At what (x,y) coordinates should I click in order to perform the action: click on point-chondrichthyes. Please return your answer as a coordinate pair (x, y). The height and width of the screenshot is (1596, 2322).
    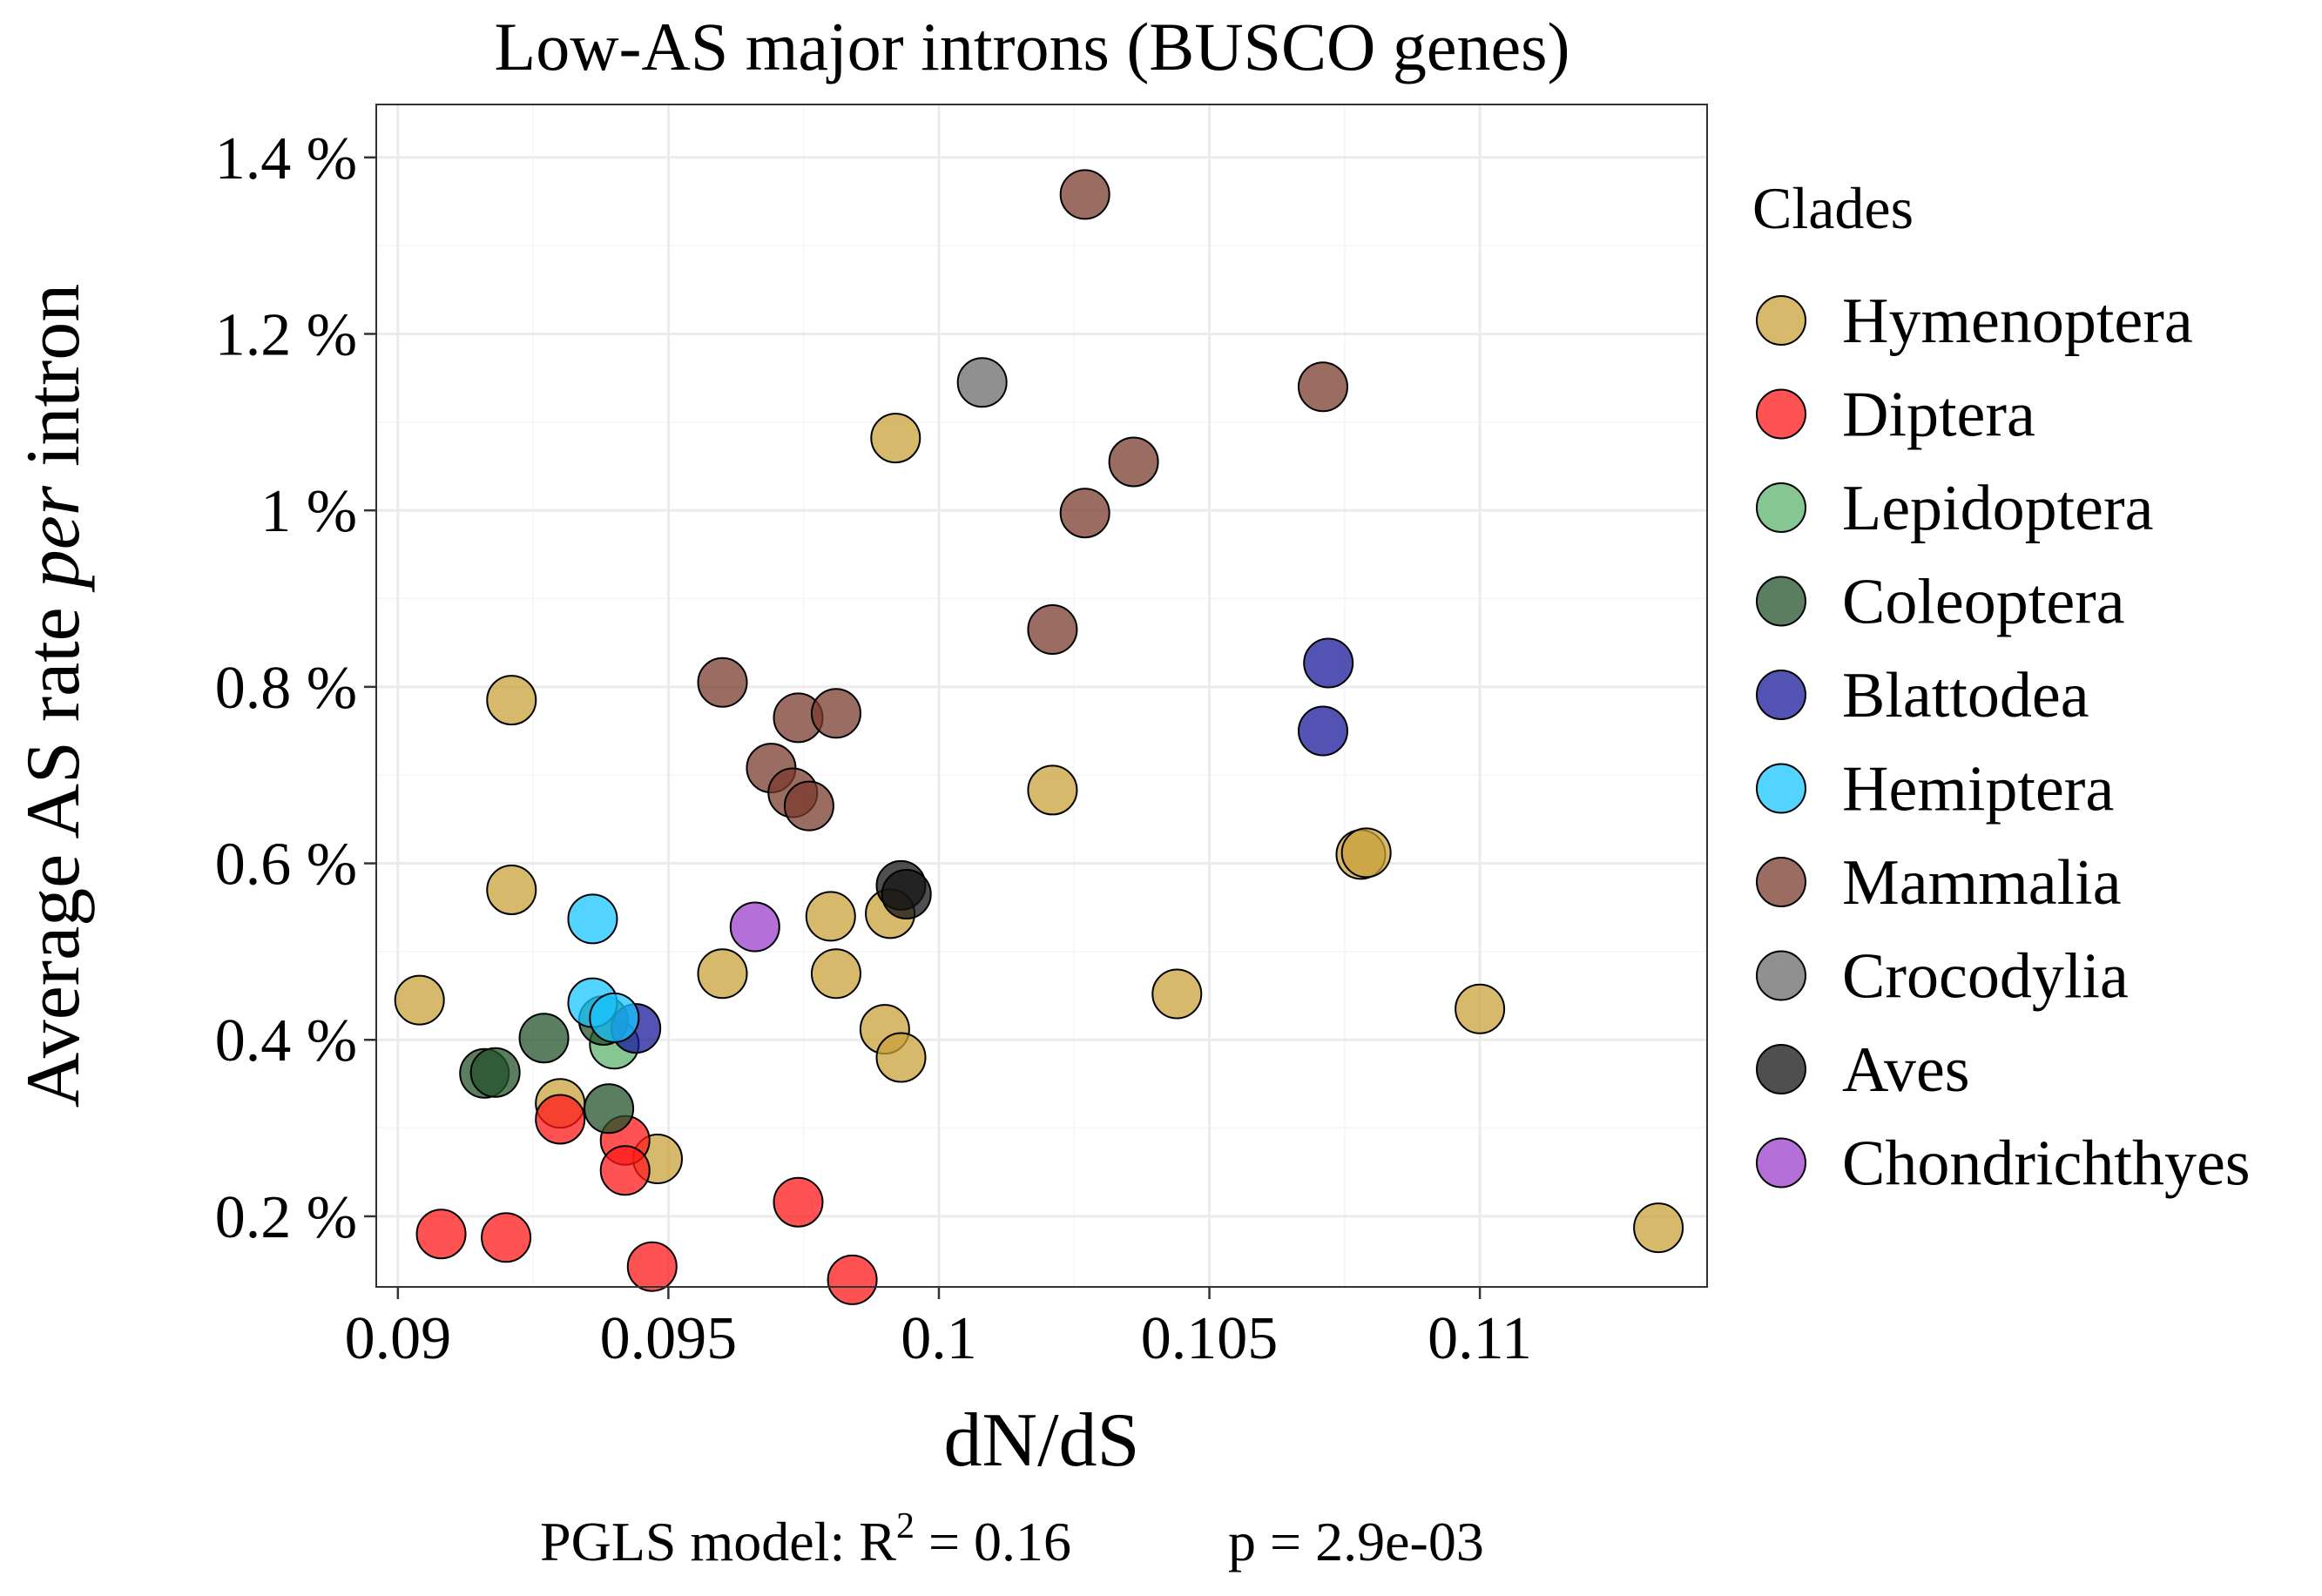
    Looking at the image, I should click on (754, 927).